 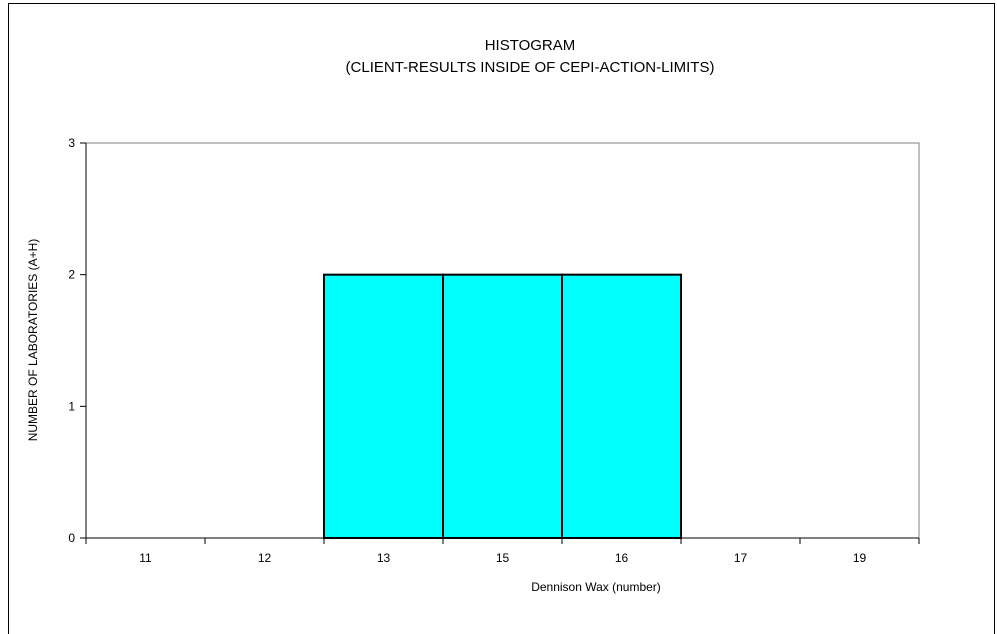 I want to click on x-tick-label: 17, so click(x=741, y=558).